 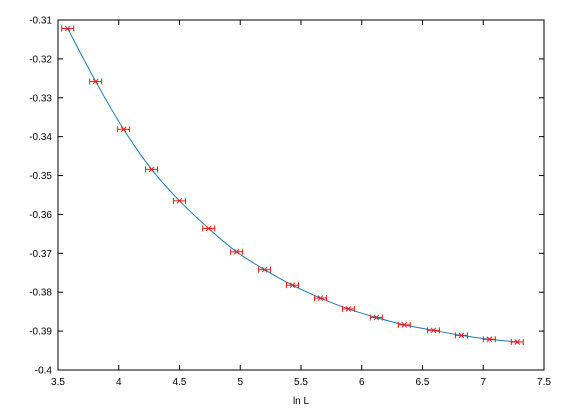 I want to click on y-tick-label: -0.35, so click(x=40, y=176).